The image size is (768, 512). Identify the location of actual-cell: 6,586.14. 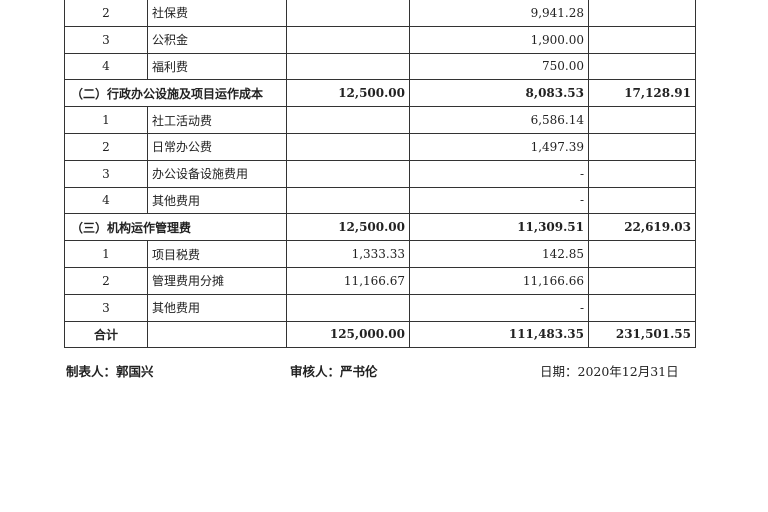
(499, 120).